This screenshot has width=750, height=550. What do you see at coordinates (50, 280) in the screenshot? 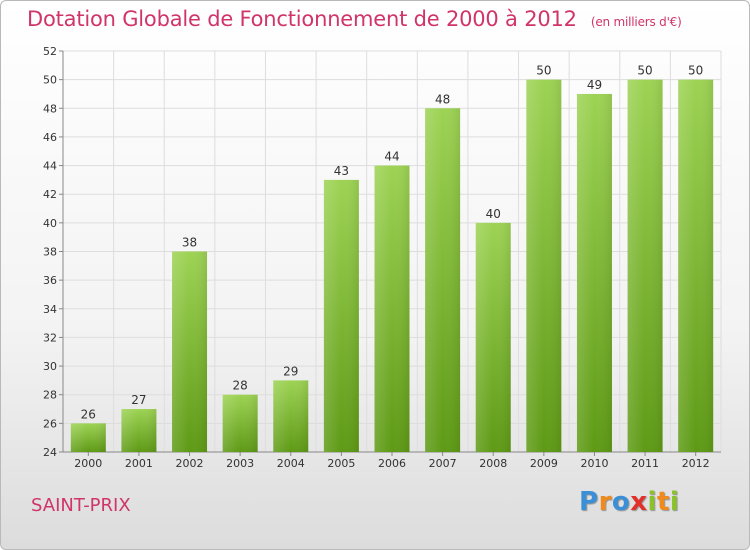
I see `y-tick-label: 36` at bounding box center [50, 280].